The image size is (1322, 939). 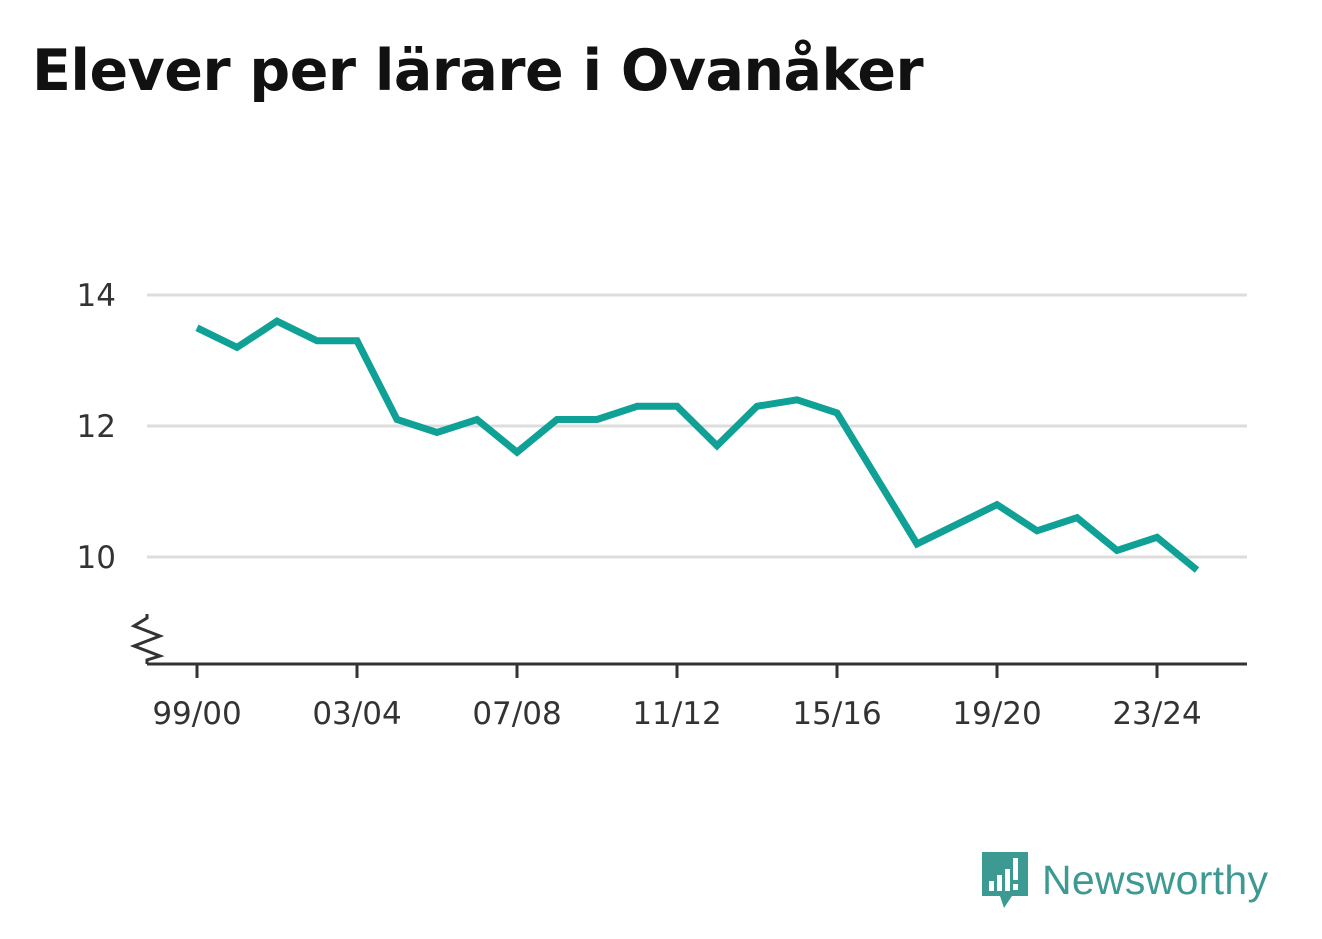 I want to click on y-tick-label: 12, so click(x=96, y=427).